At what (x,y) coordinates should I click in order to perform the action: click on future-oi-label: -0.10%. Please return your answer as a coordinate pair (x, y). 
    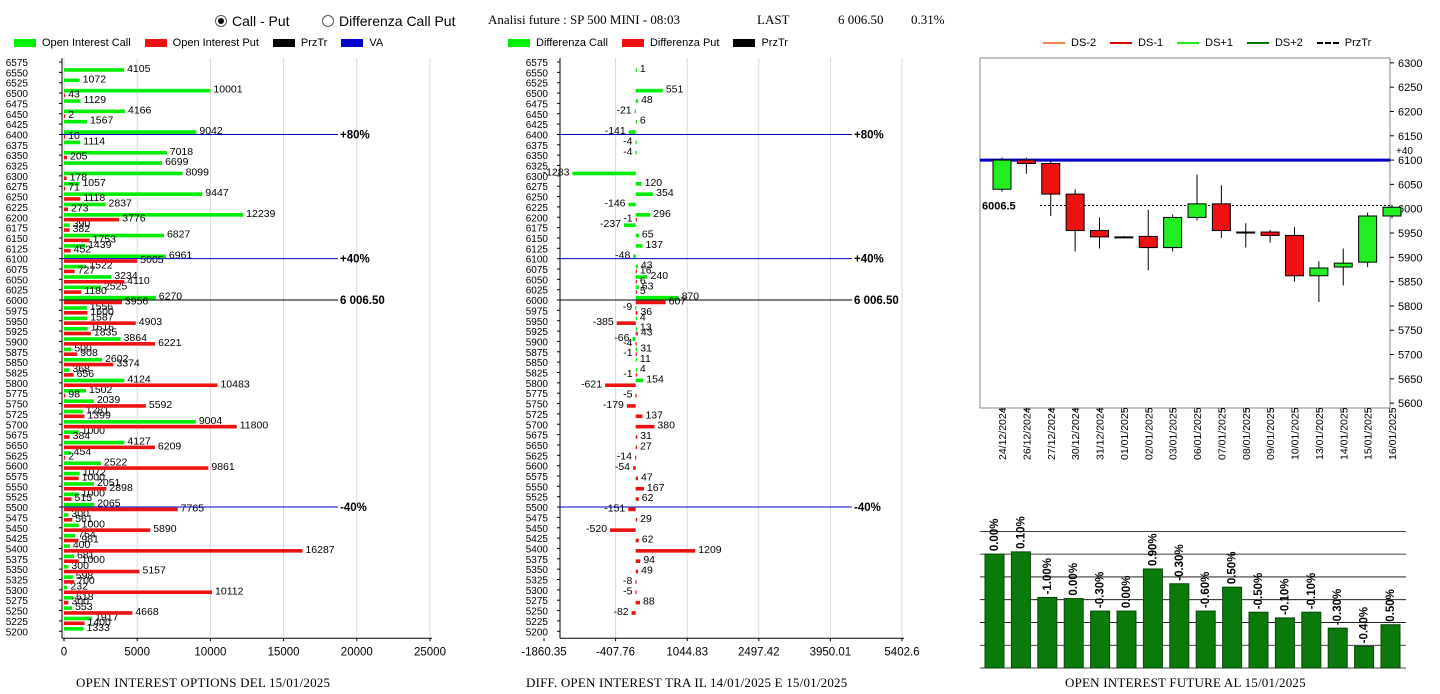
    Looking at the image, I should click on (1312, 591).